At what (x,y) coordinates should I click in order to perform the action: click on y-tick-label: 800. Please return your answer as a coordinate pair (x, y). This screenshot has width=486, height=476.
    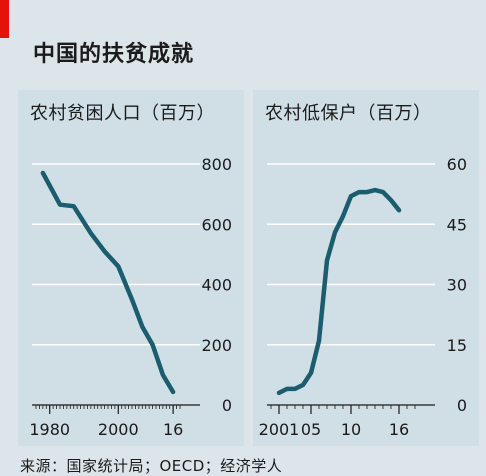
    Looking at the image, I should click on (216, 164).